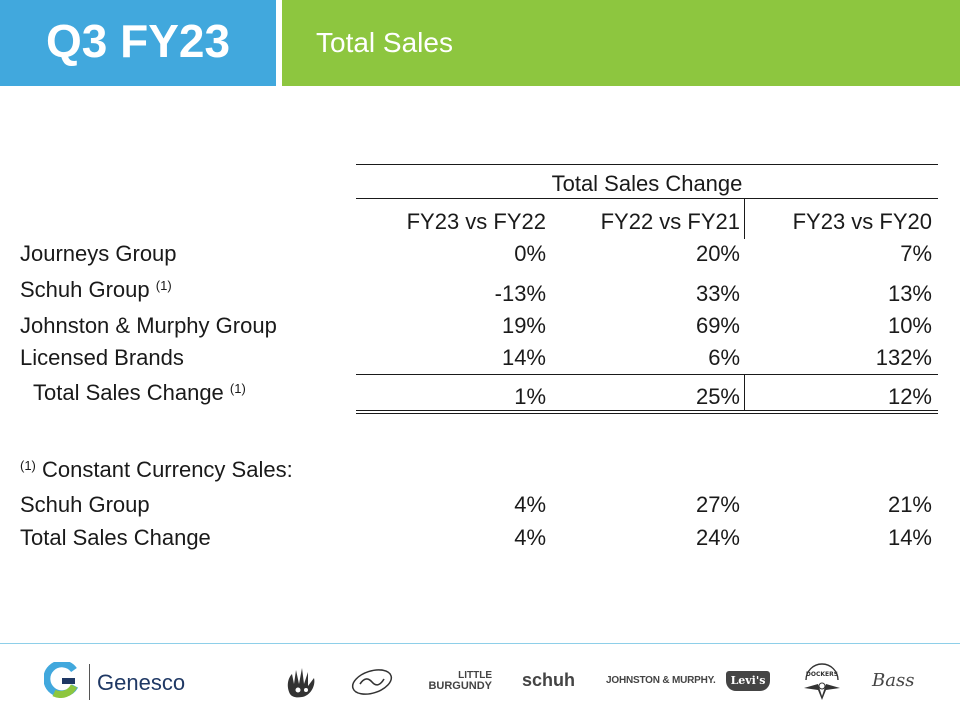  I want to click on dockers-wordmark: DOCKERS, so click(822, 674).